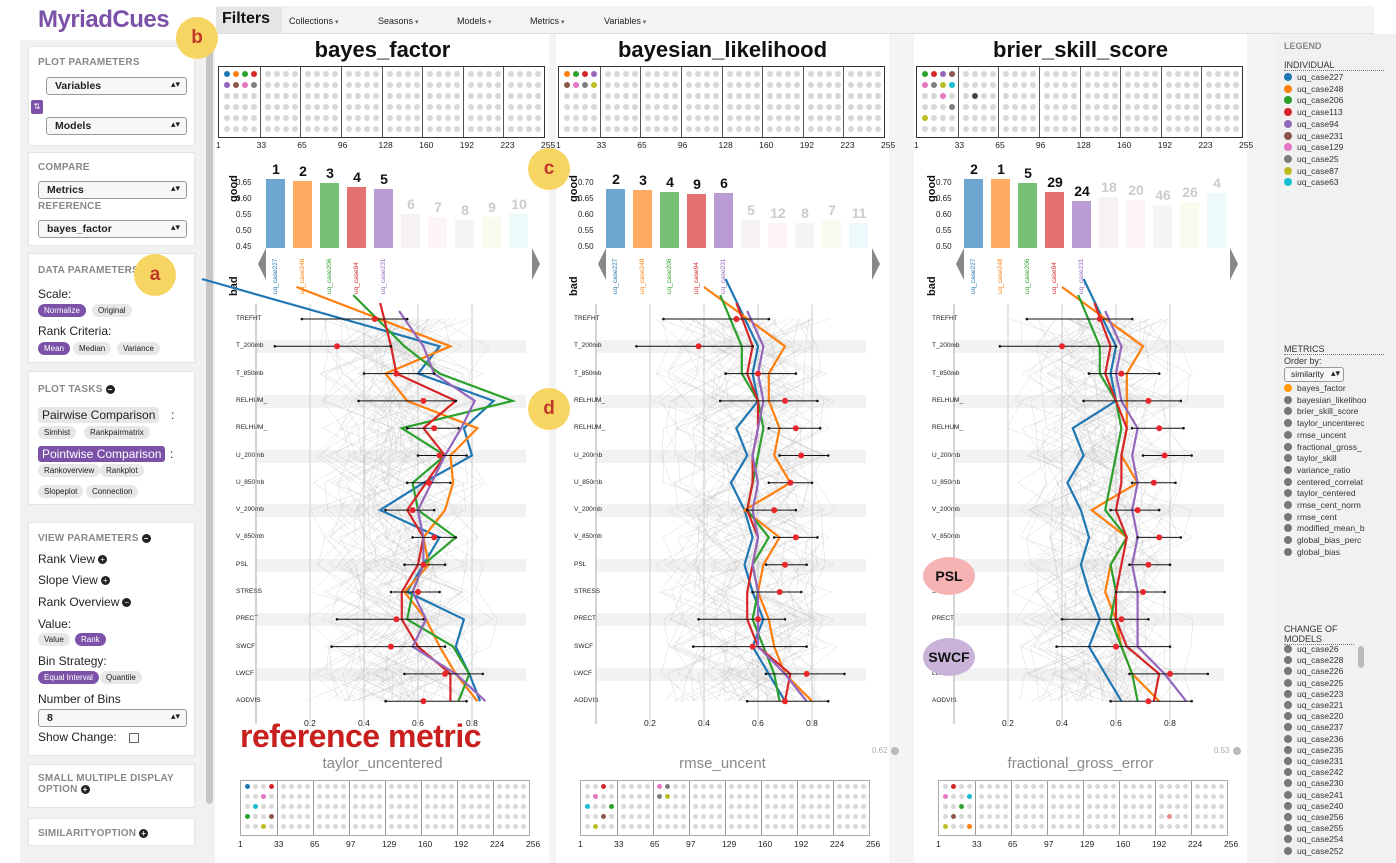  What do you see at coordinates (1313, 817) in the screenshot?
I see `model-item: uq_case256` at bounding box center [1313, 817].